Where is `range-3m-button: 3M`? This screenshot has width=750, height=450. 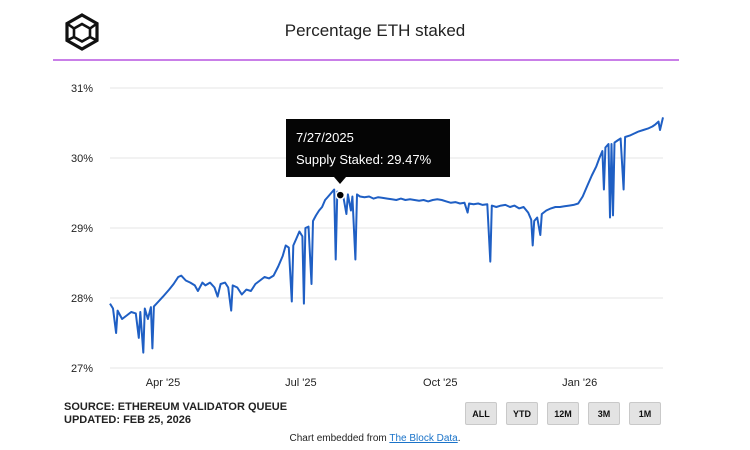
range-3m-button: 3M is located at coordinates (604, 413).